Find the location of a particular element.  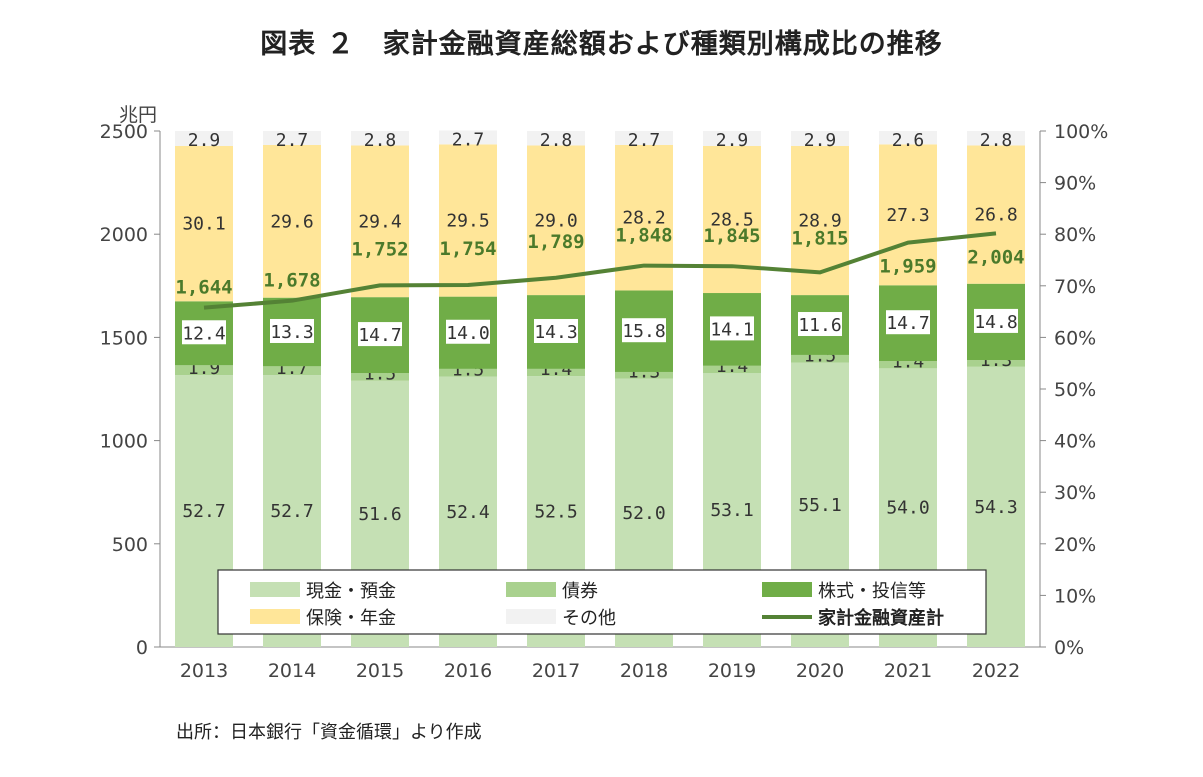

bar-value-label: 11.6 is located at coordinates (819, 325).